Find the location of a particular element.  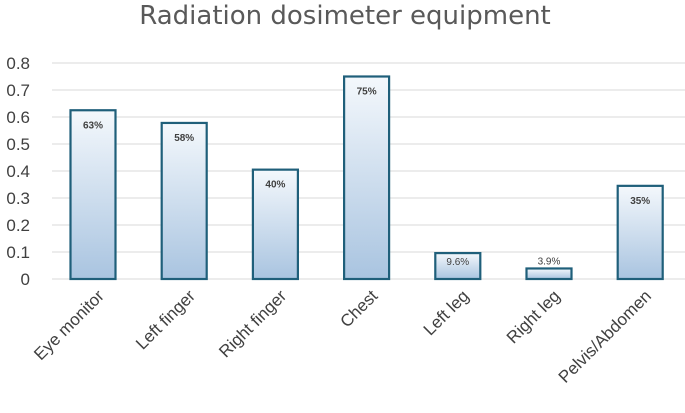

y-axis-ticks: 0 0.1 0.2 0.3 0.4 0.5 0.6 0.7 0.8 is located at coordinates (18, 171).